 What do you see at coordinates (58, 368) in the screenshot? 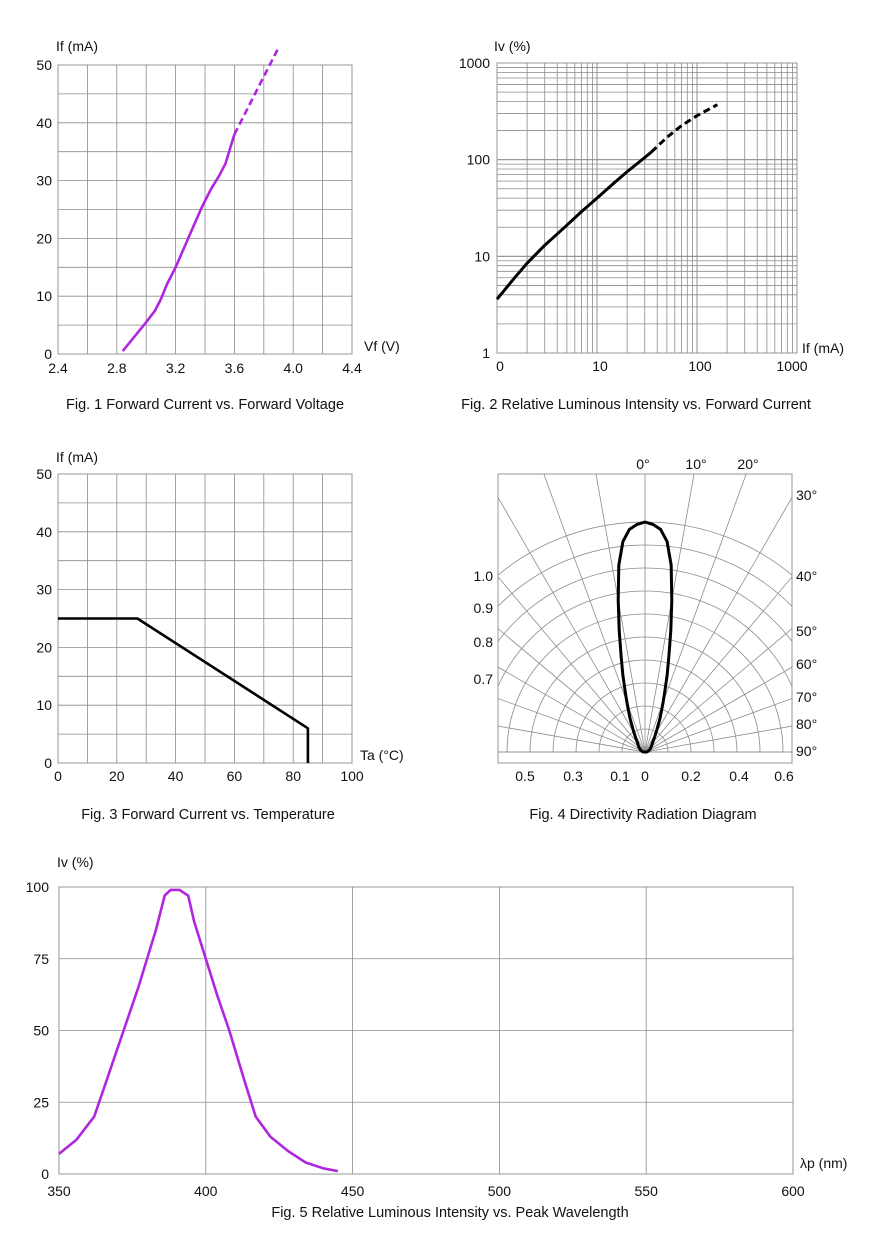
I see `fig1-x-tick: 2.4` at bounding box center [58, 368].